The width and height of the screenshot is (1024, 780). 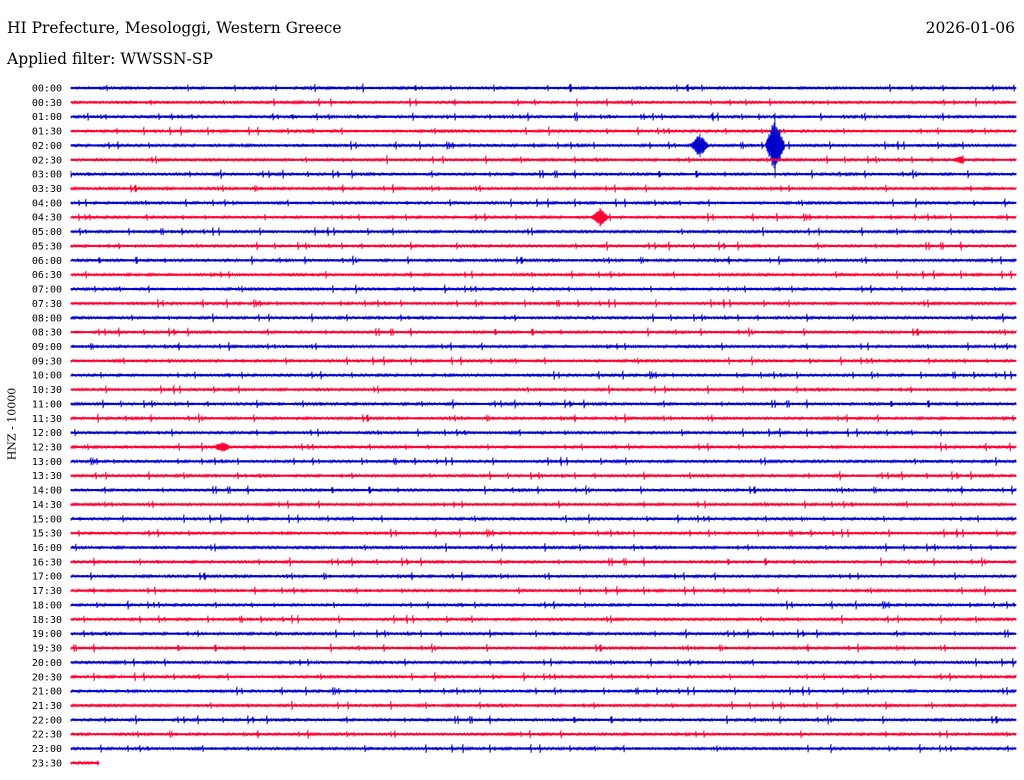 I want to click on row-label: 04:00, so click(x=47, y=203).